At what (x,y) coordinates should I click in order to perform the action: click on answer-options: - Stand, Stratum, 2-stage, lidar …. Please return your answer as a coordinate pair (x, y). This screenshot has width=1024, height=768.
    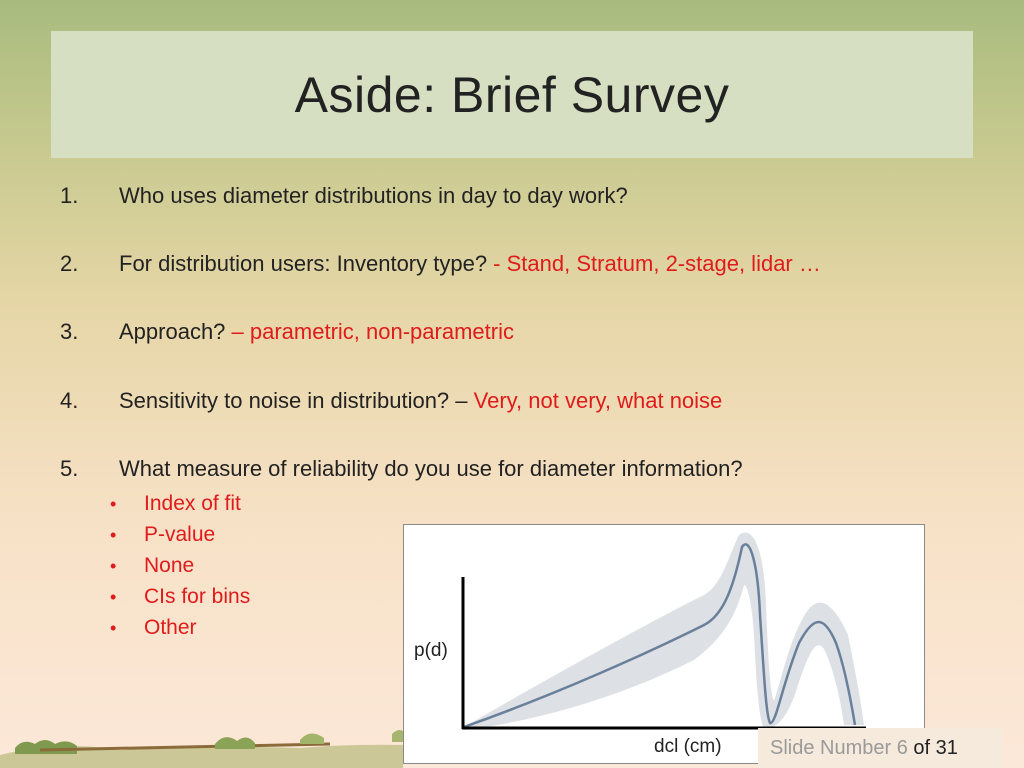
    Looking at the image, I should click on (654, 263).